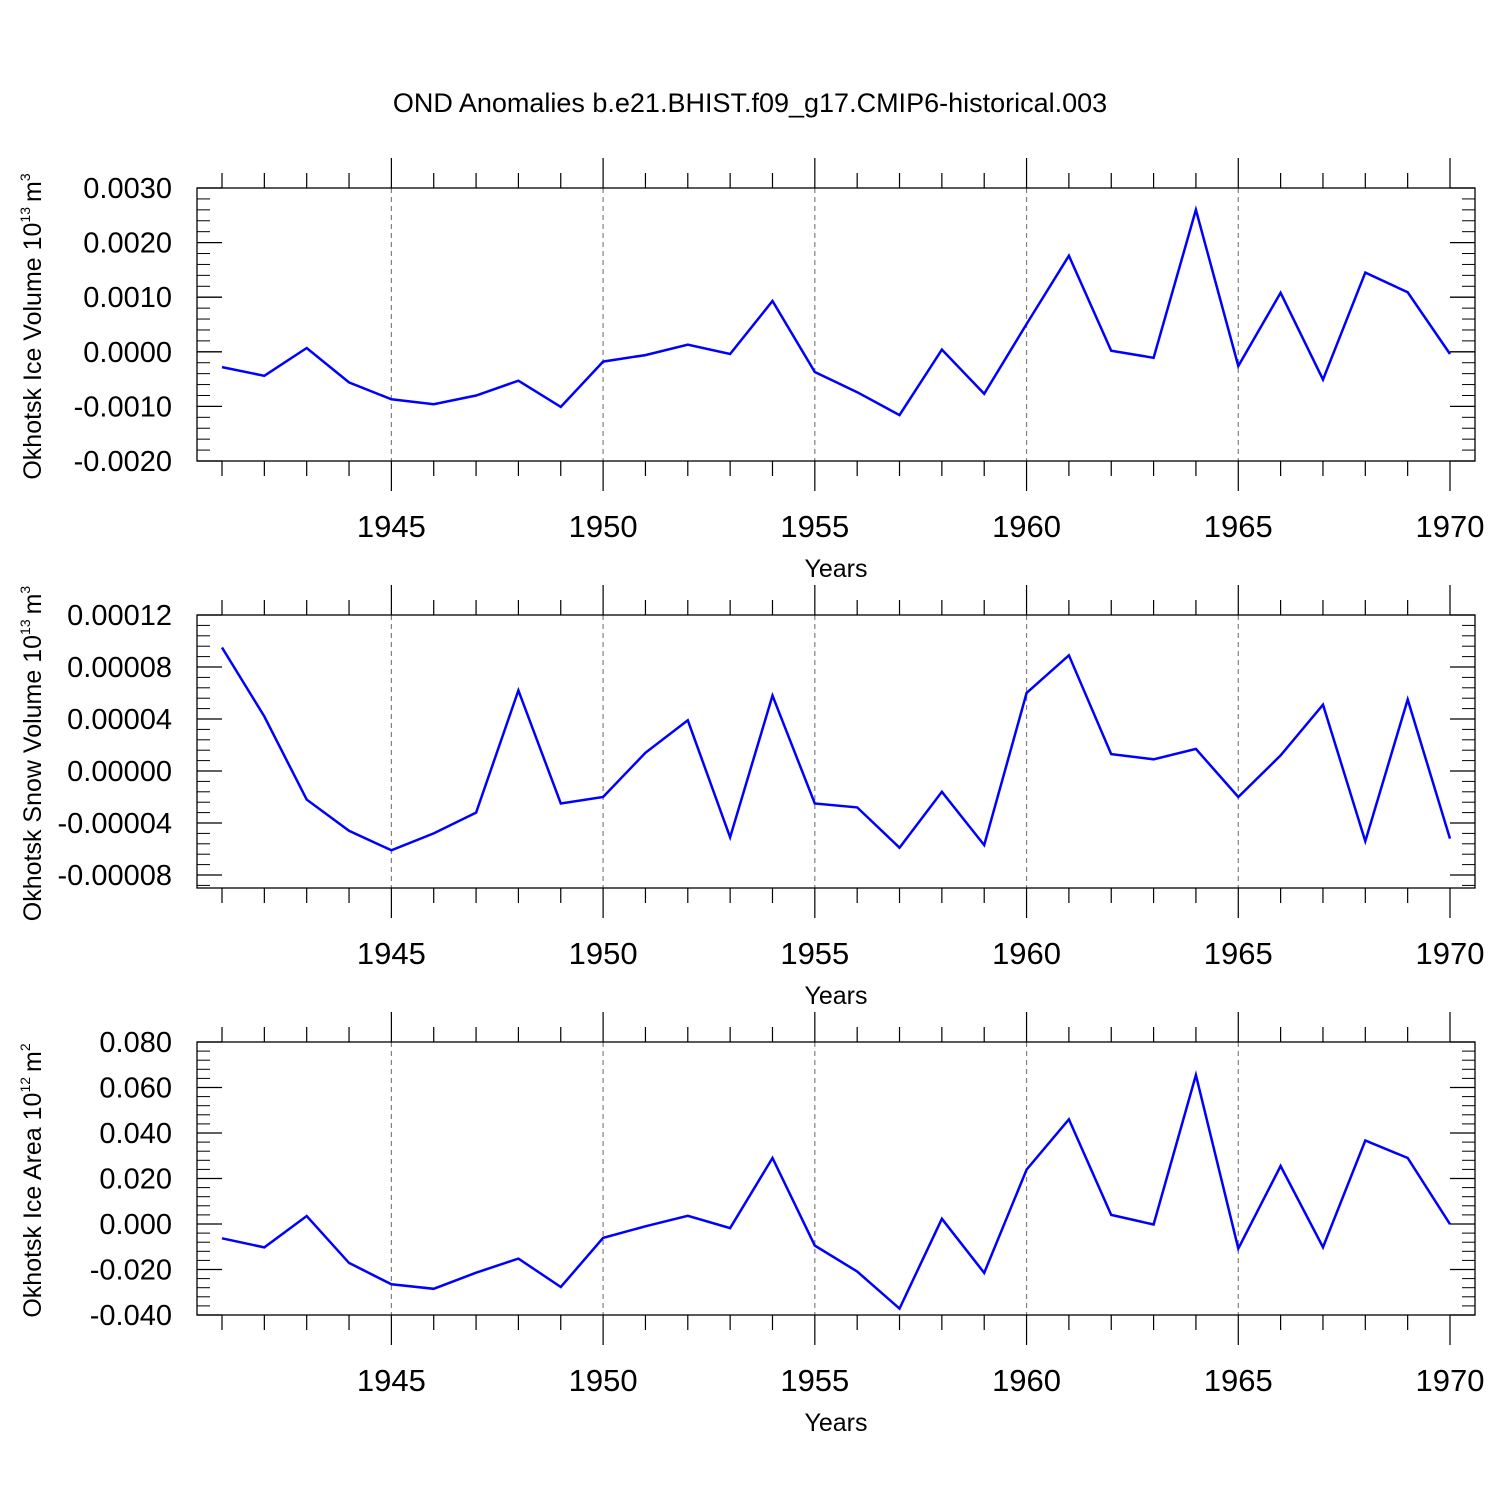 The height and width of the screenshot is (1500, 1500). What do you see at coordinates (33, 778) in the screenshot?
I see `y-label-main: Okhotsk Snow Volume 10` at bounding box center [33, 778].